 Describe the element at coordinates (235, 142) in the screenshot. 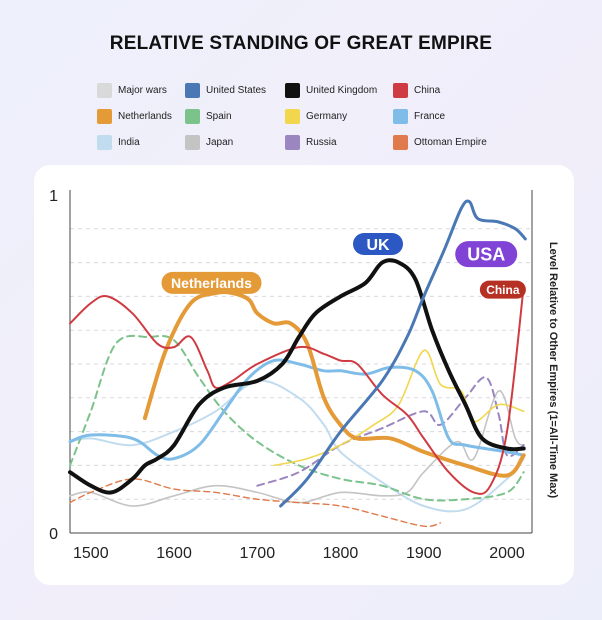

I see `legend-item: Japan` at that location.